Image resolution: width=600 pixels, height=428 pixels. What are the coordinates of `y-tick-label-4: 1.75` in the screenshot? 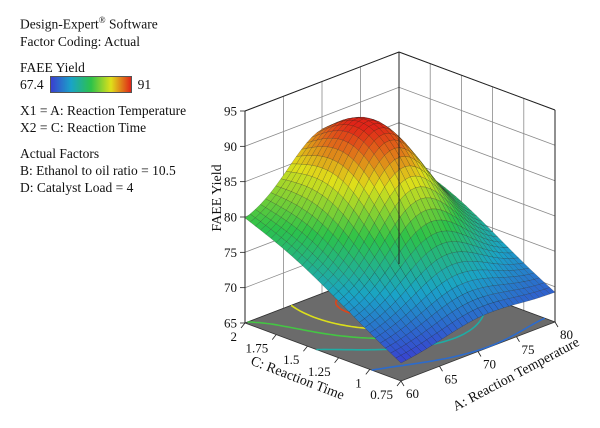 It's located at (256, 348).